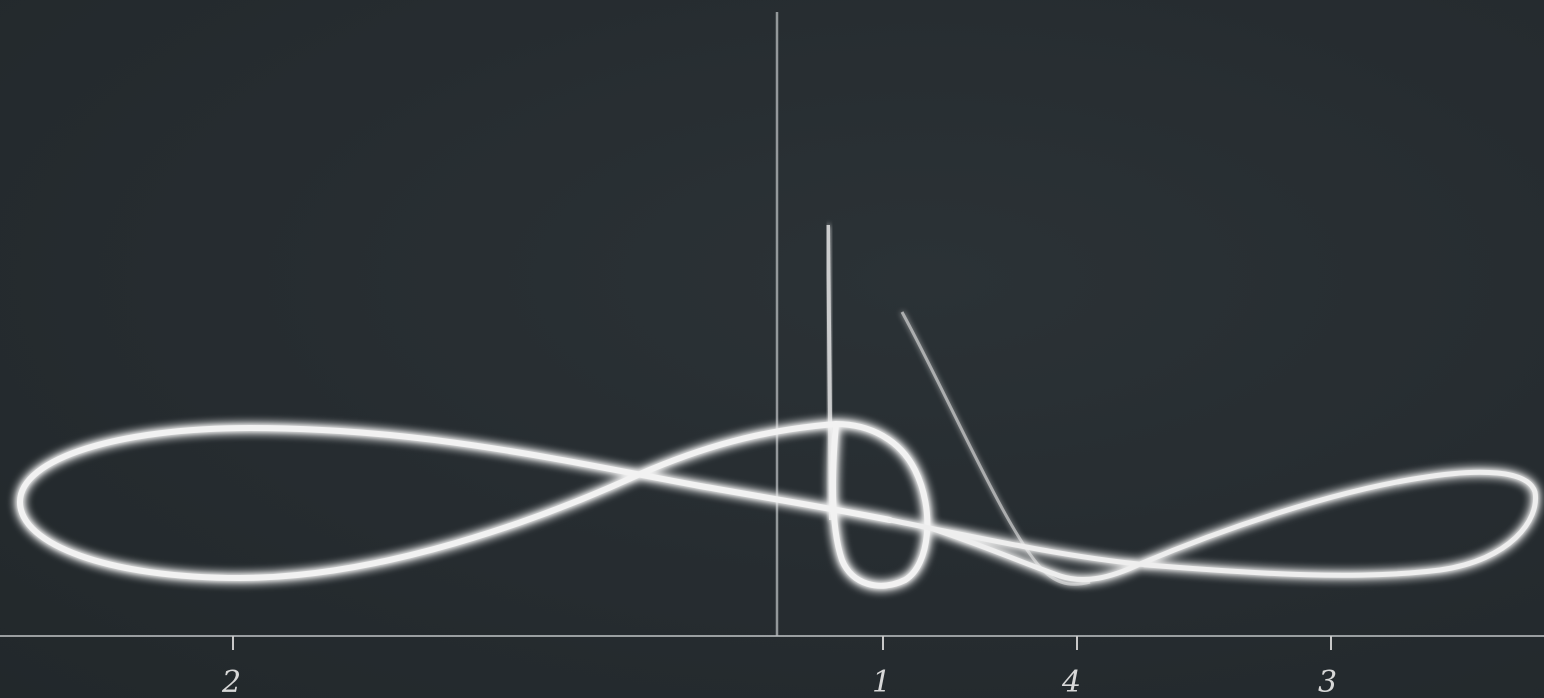 This screenshot has height=698, width=1544. Describe the element at coordinates (1327, 681) in the screenshot. I see `tick-label-3: 3` at that location.